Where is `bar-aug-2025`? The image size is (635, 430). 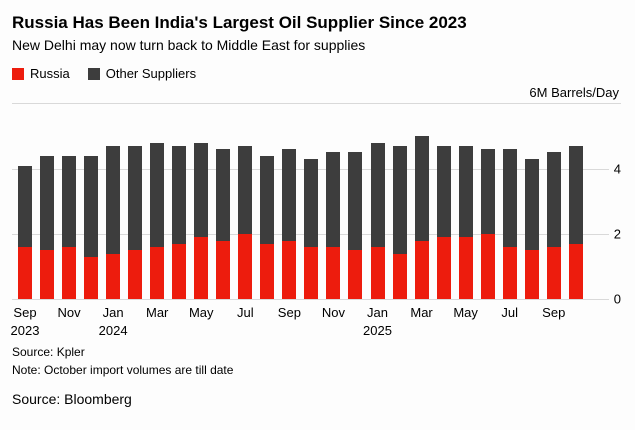 bar-aug-2025 is located at coordinates (531, 201).